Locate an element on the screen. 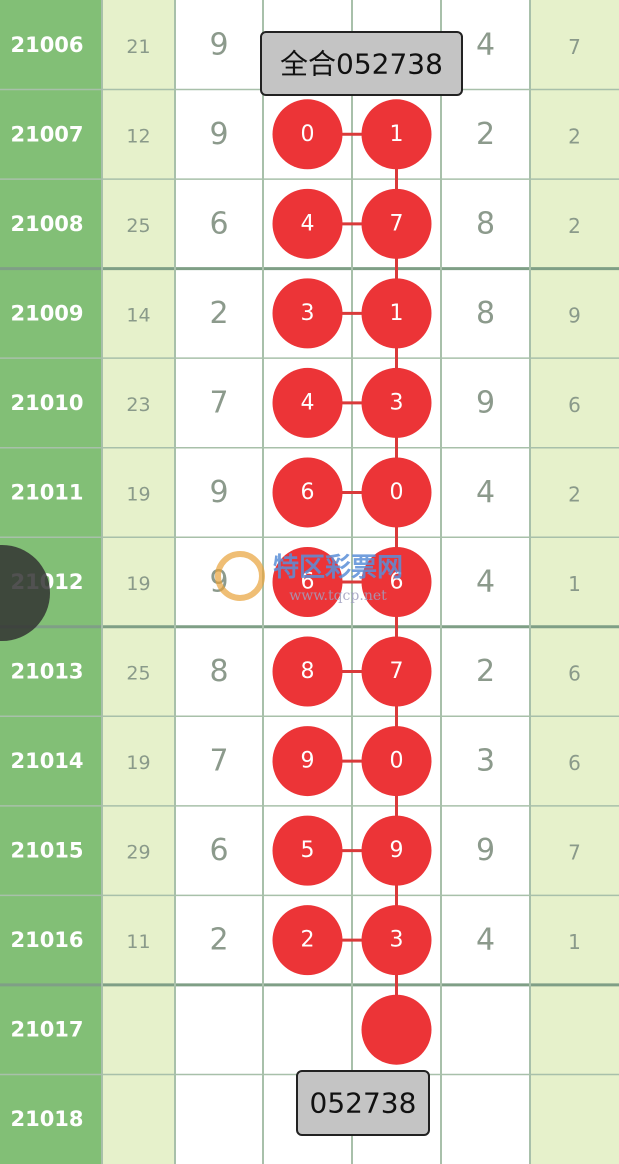 The height and width of the screenshot is (1164, 619). issue: 21015 is located at coordinates (46, 851).